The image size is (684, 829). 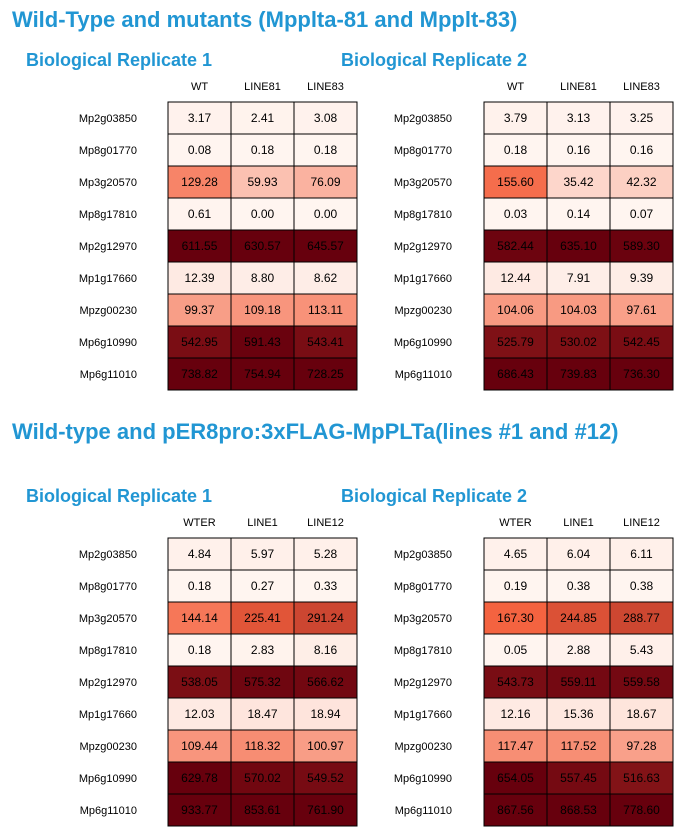 I want to click on cell-value: 76.09, so click(x=325, y=182).